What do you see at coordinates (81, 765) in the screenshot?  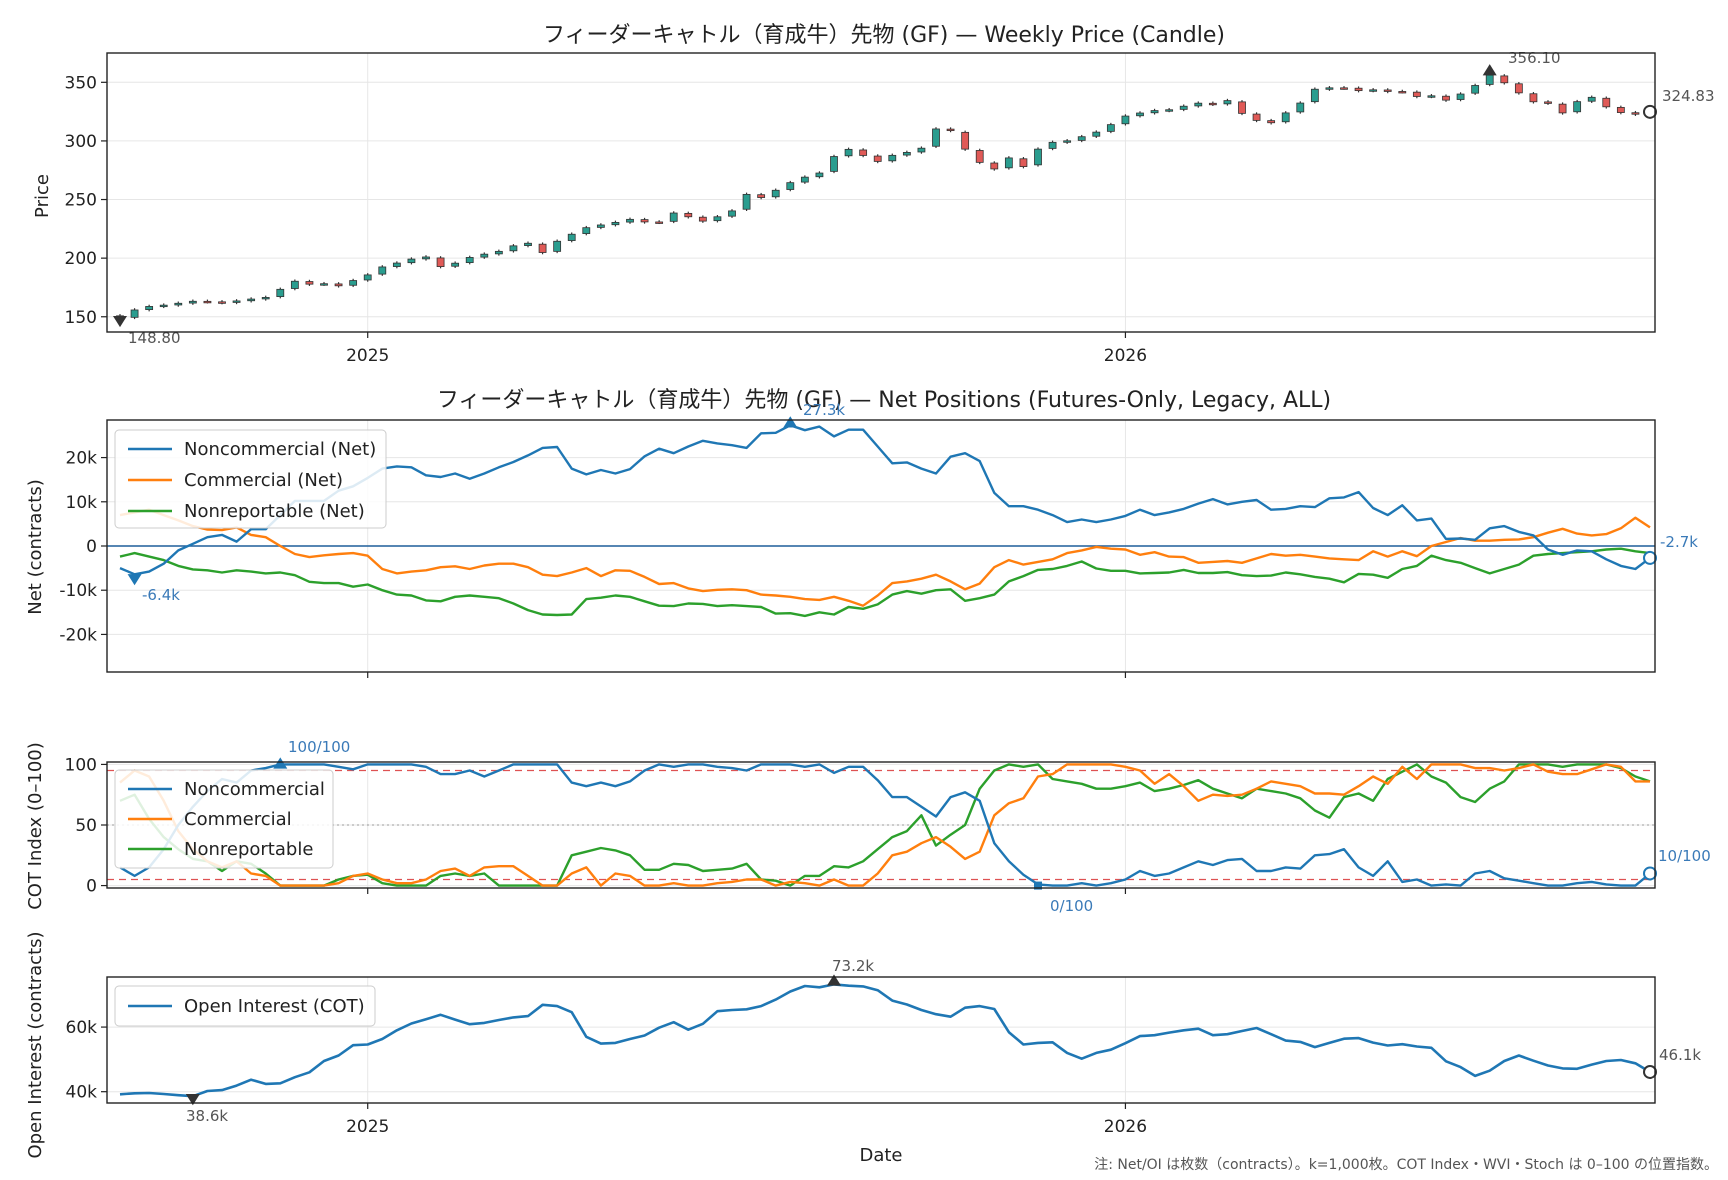 I see `y-tick-label: 100` at bounding box center [81, 765].